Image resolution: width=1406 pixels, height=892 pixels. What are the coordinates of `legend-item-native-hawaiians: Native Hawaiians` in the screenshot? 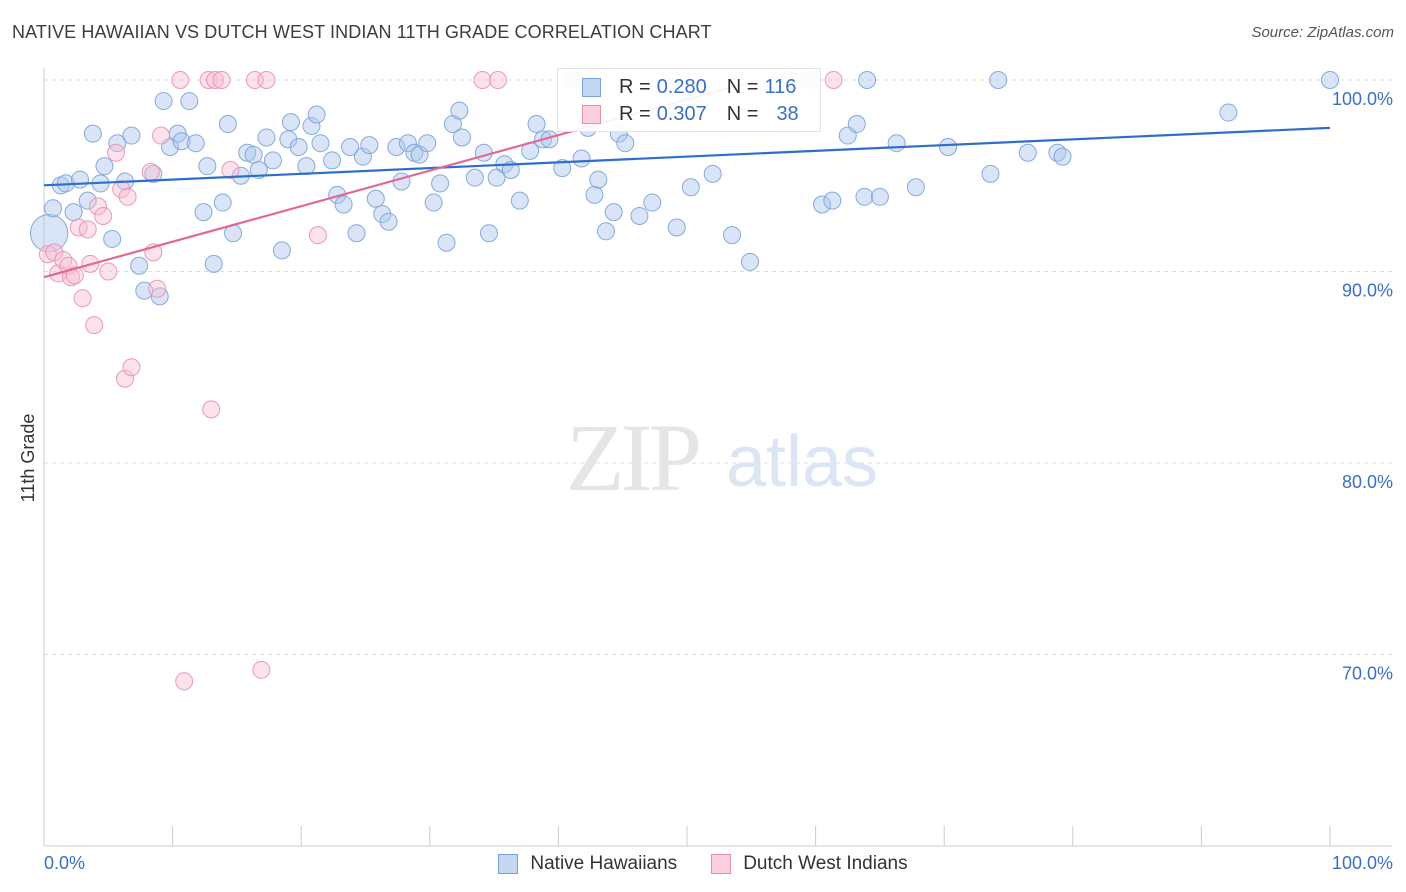 It's located at (587, 864).